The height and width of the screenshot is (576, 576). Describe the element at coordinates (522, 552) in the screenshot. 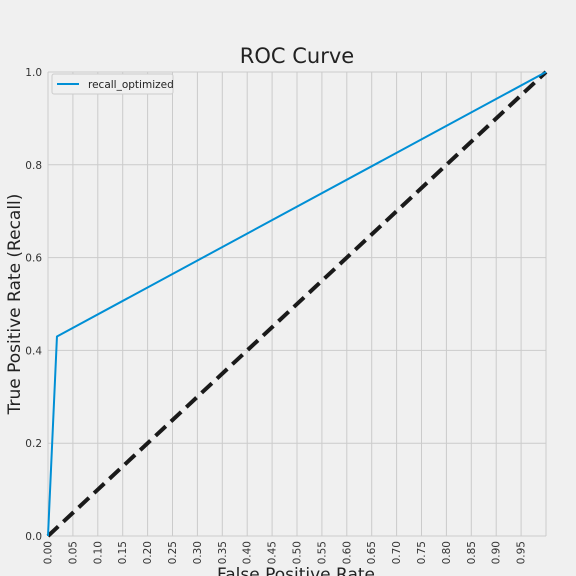

I see `x-tick-label: 0.95` at that location.